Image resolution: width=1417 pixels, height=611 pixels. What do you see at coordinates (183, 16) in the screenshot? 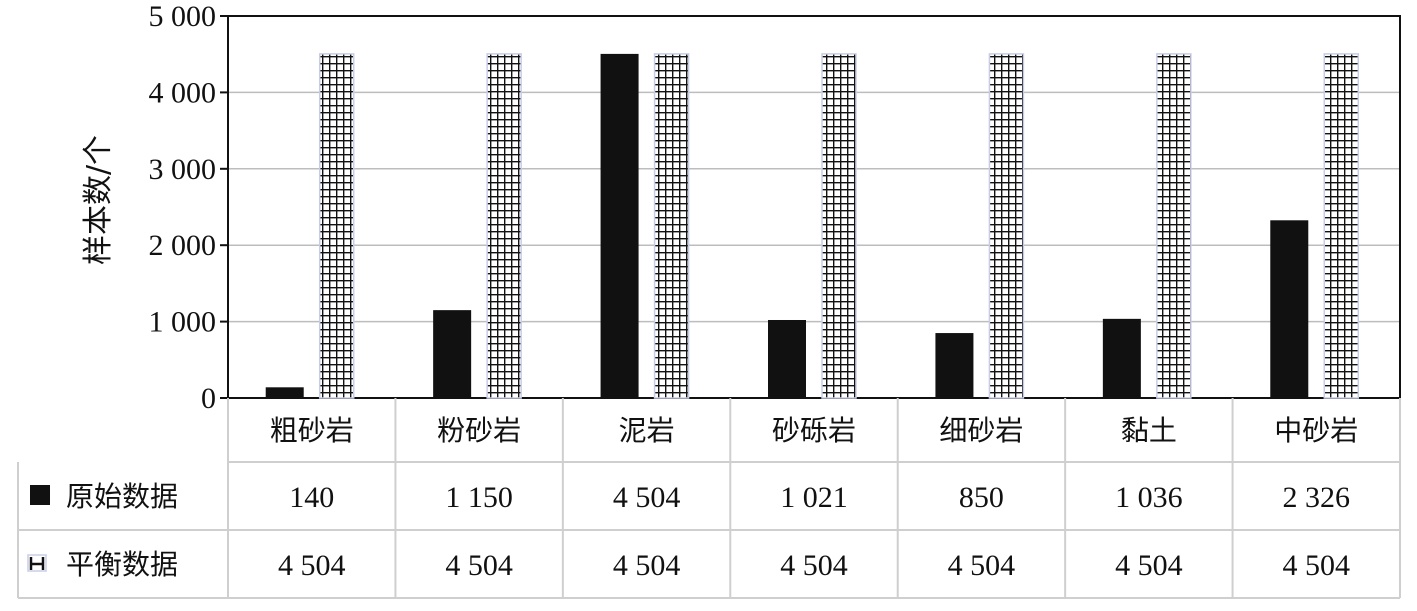
I see `y-tick-label: 5 000` at bounding box center [183, 16].